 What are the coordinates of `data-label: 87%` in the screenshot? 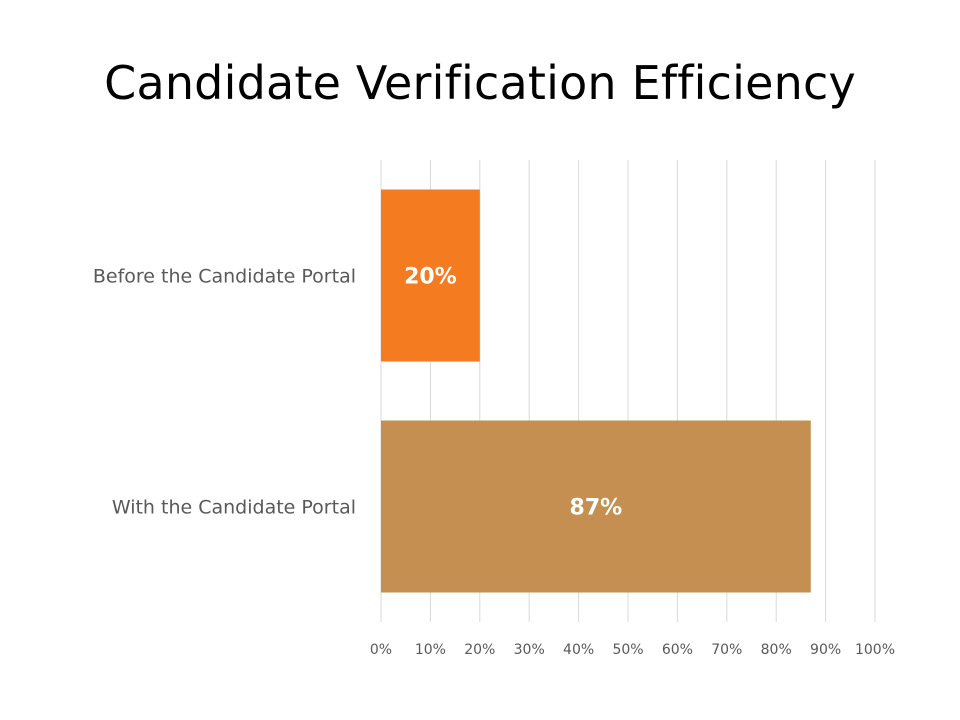 It's located at (596, 508).